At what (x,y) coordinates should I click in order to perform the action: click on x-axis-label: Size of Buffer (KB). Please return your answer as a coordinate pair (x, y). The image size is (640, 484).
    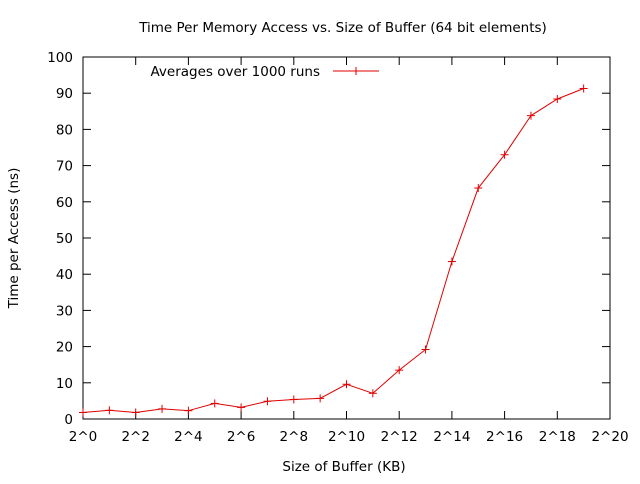
    Looking at the image, I should click on (343, 467).